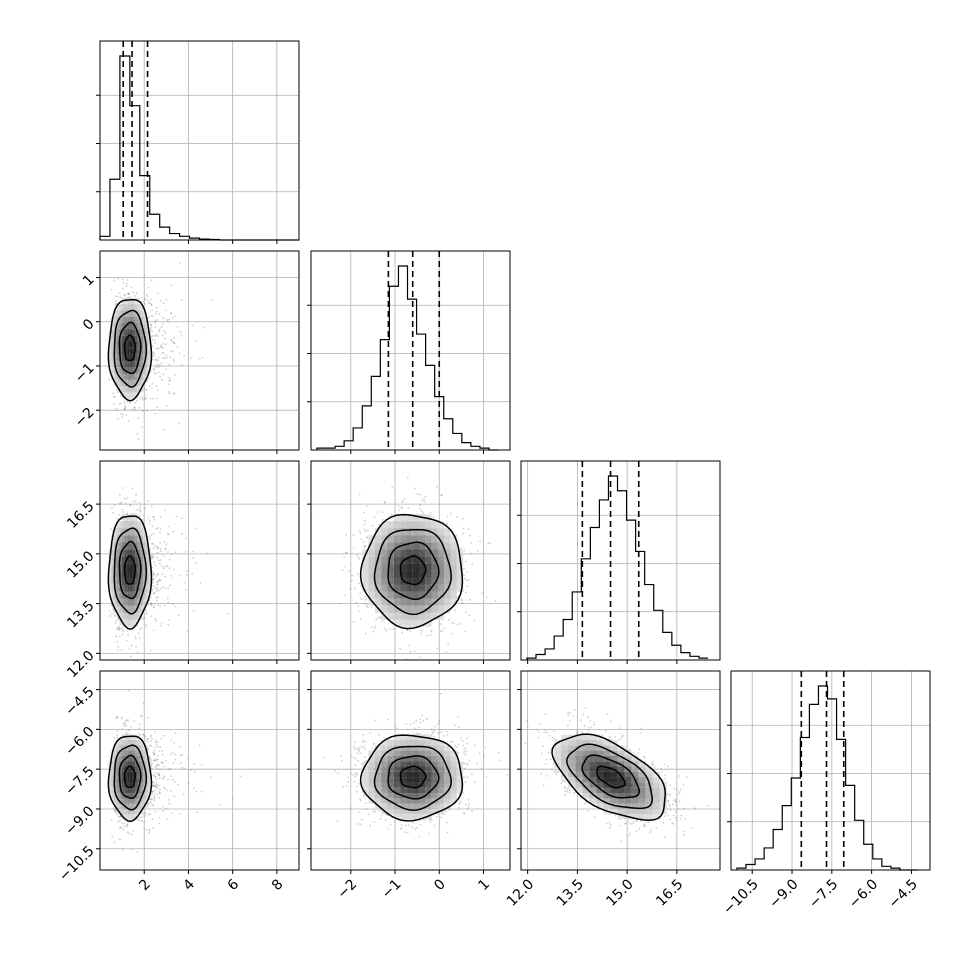  I want to click on x-tick-label: −1, so click(392, 889).